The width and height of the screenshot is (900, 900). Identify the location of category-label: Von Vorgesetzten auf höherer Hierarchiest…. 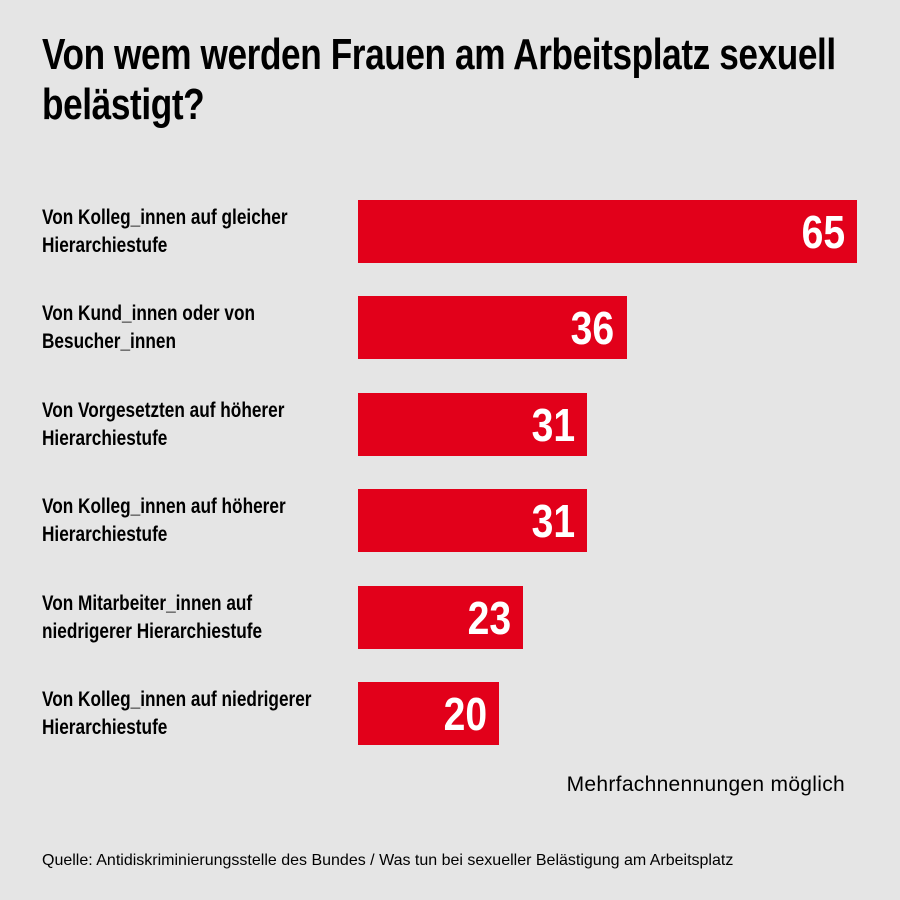
(206, 425).